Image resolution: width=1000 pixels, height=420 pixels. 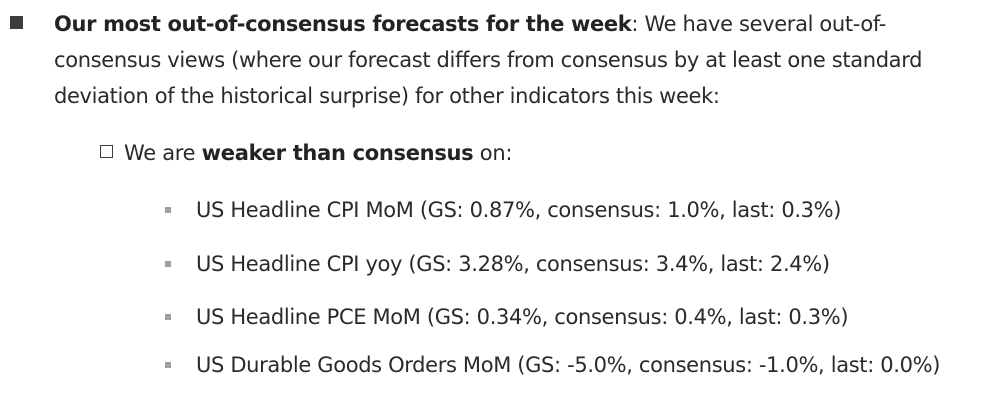 I want to click on sub-emphasis-text: weaker than consensus, so click(x=337, y=153).